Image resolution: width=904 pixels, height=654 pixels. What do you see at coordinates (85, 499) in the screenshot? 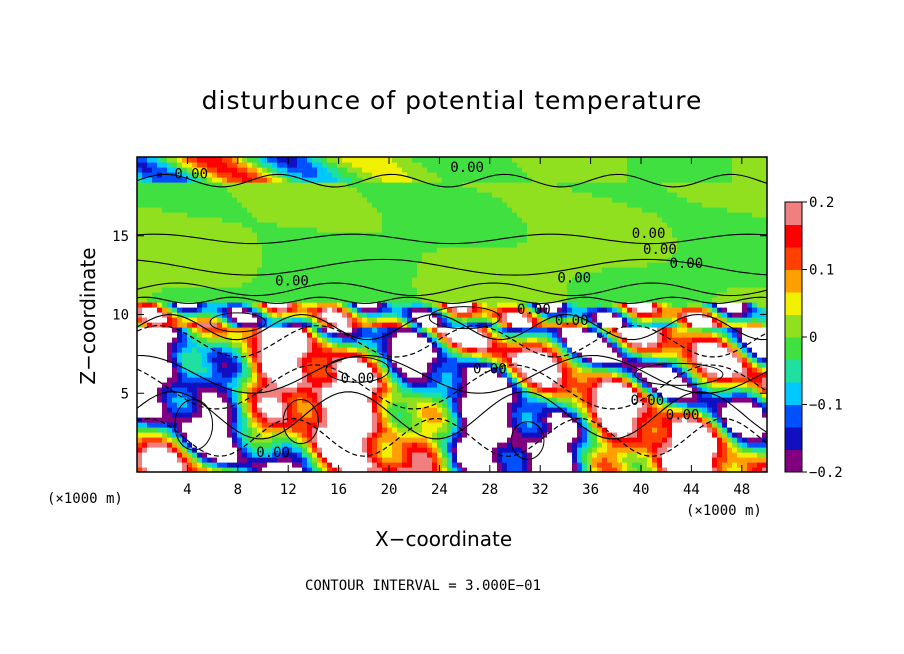
I see `x-axis-unit-left: (×1000 m)` at bounding box center [85, 499].